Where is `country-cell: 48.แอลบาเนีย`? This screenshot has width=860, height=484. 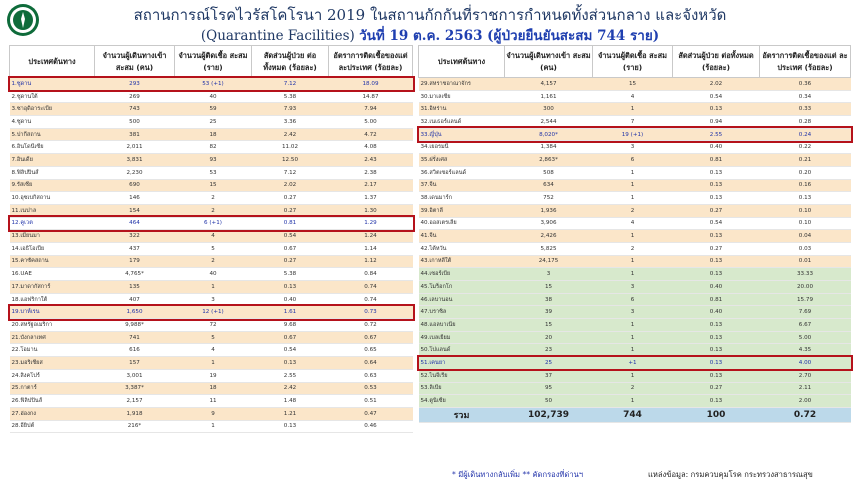 country-cell: 48.แอลบาเนีย is located at coordinates (461, 325).